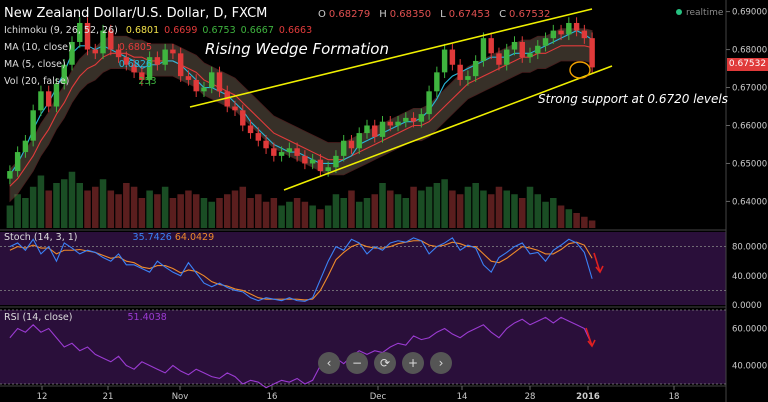  Describe the element at coordinates (357, 363) in the screenshot. I see `zoom-out-button: −` at that location.